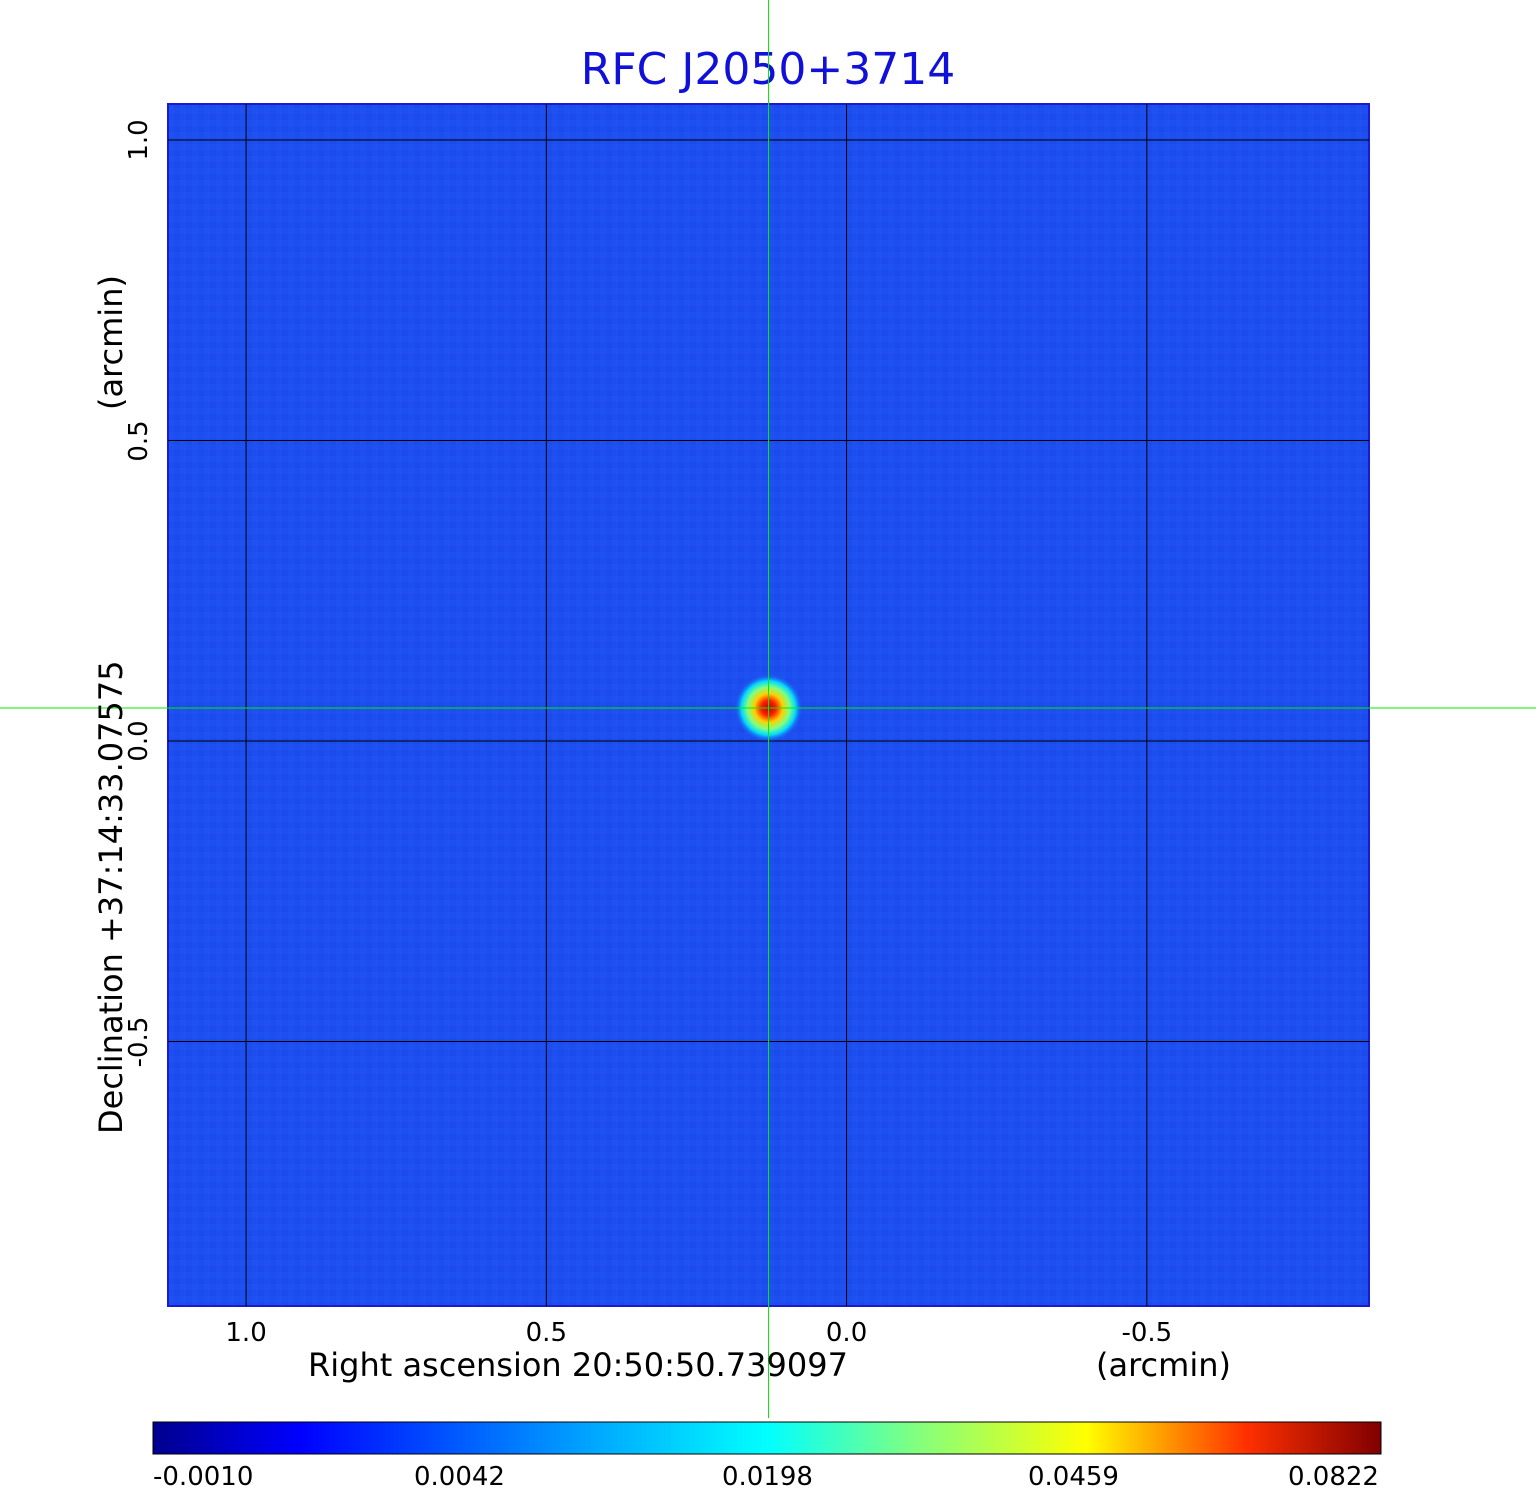 This screenshot has width=1536, height=1511. I want to click on y-axis-label: Declination +37:14:33.07575, so click(111, 897).